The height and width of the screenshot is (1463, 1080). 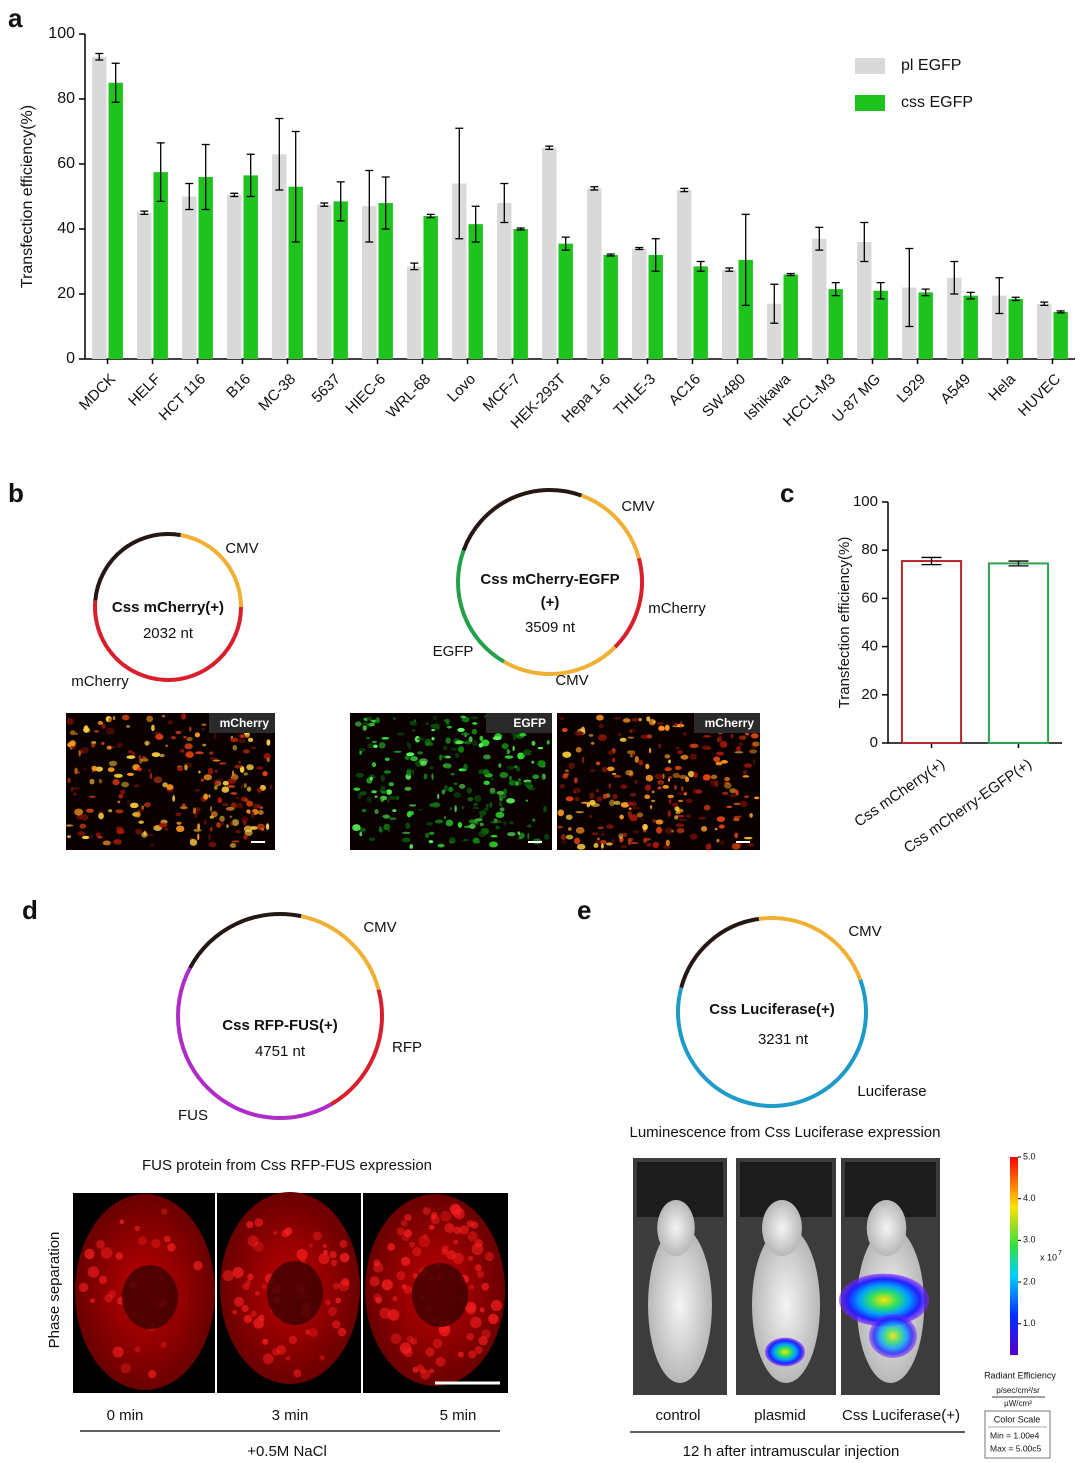 I want to click on y-tick-label: 0, so click(x=70, y=358).